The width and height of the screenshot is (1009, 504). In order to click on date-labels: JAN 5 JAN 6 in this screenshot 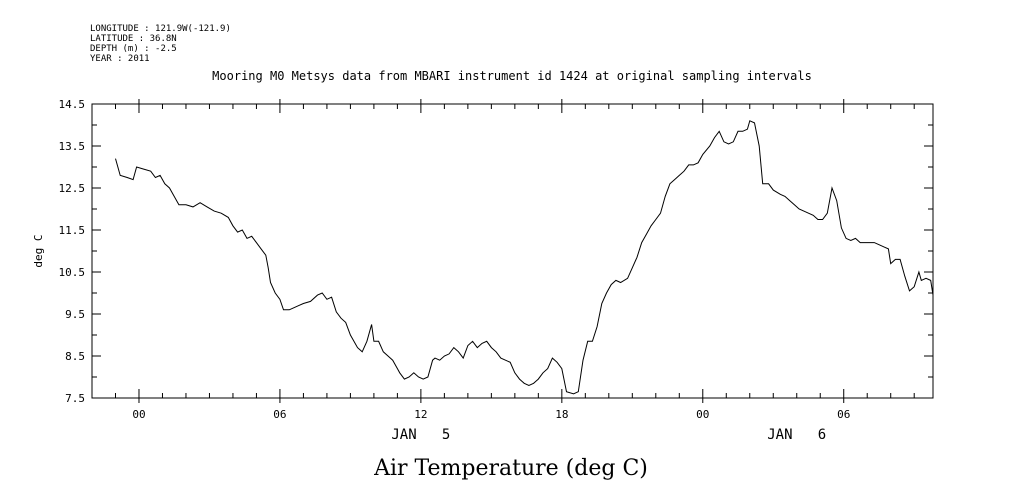, I will do `click(608, 435)`.